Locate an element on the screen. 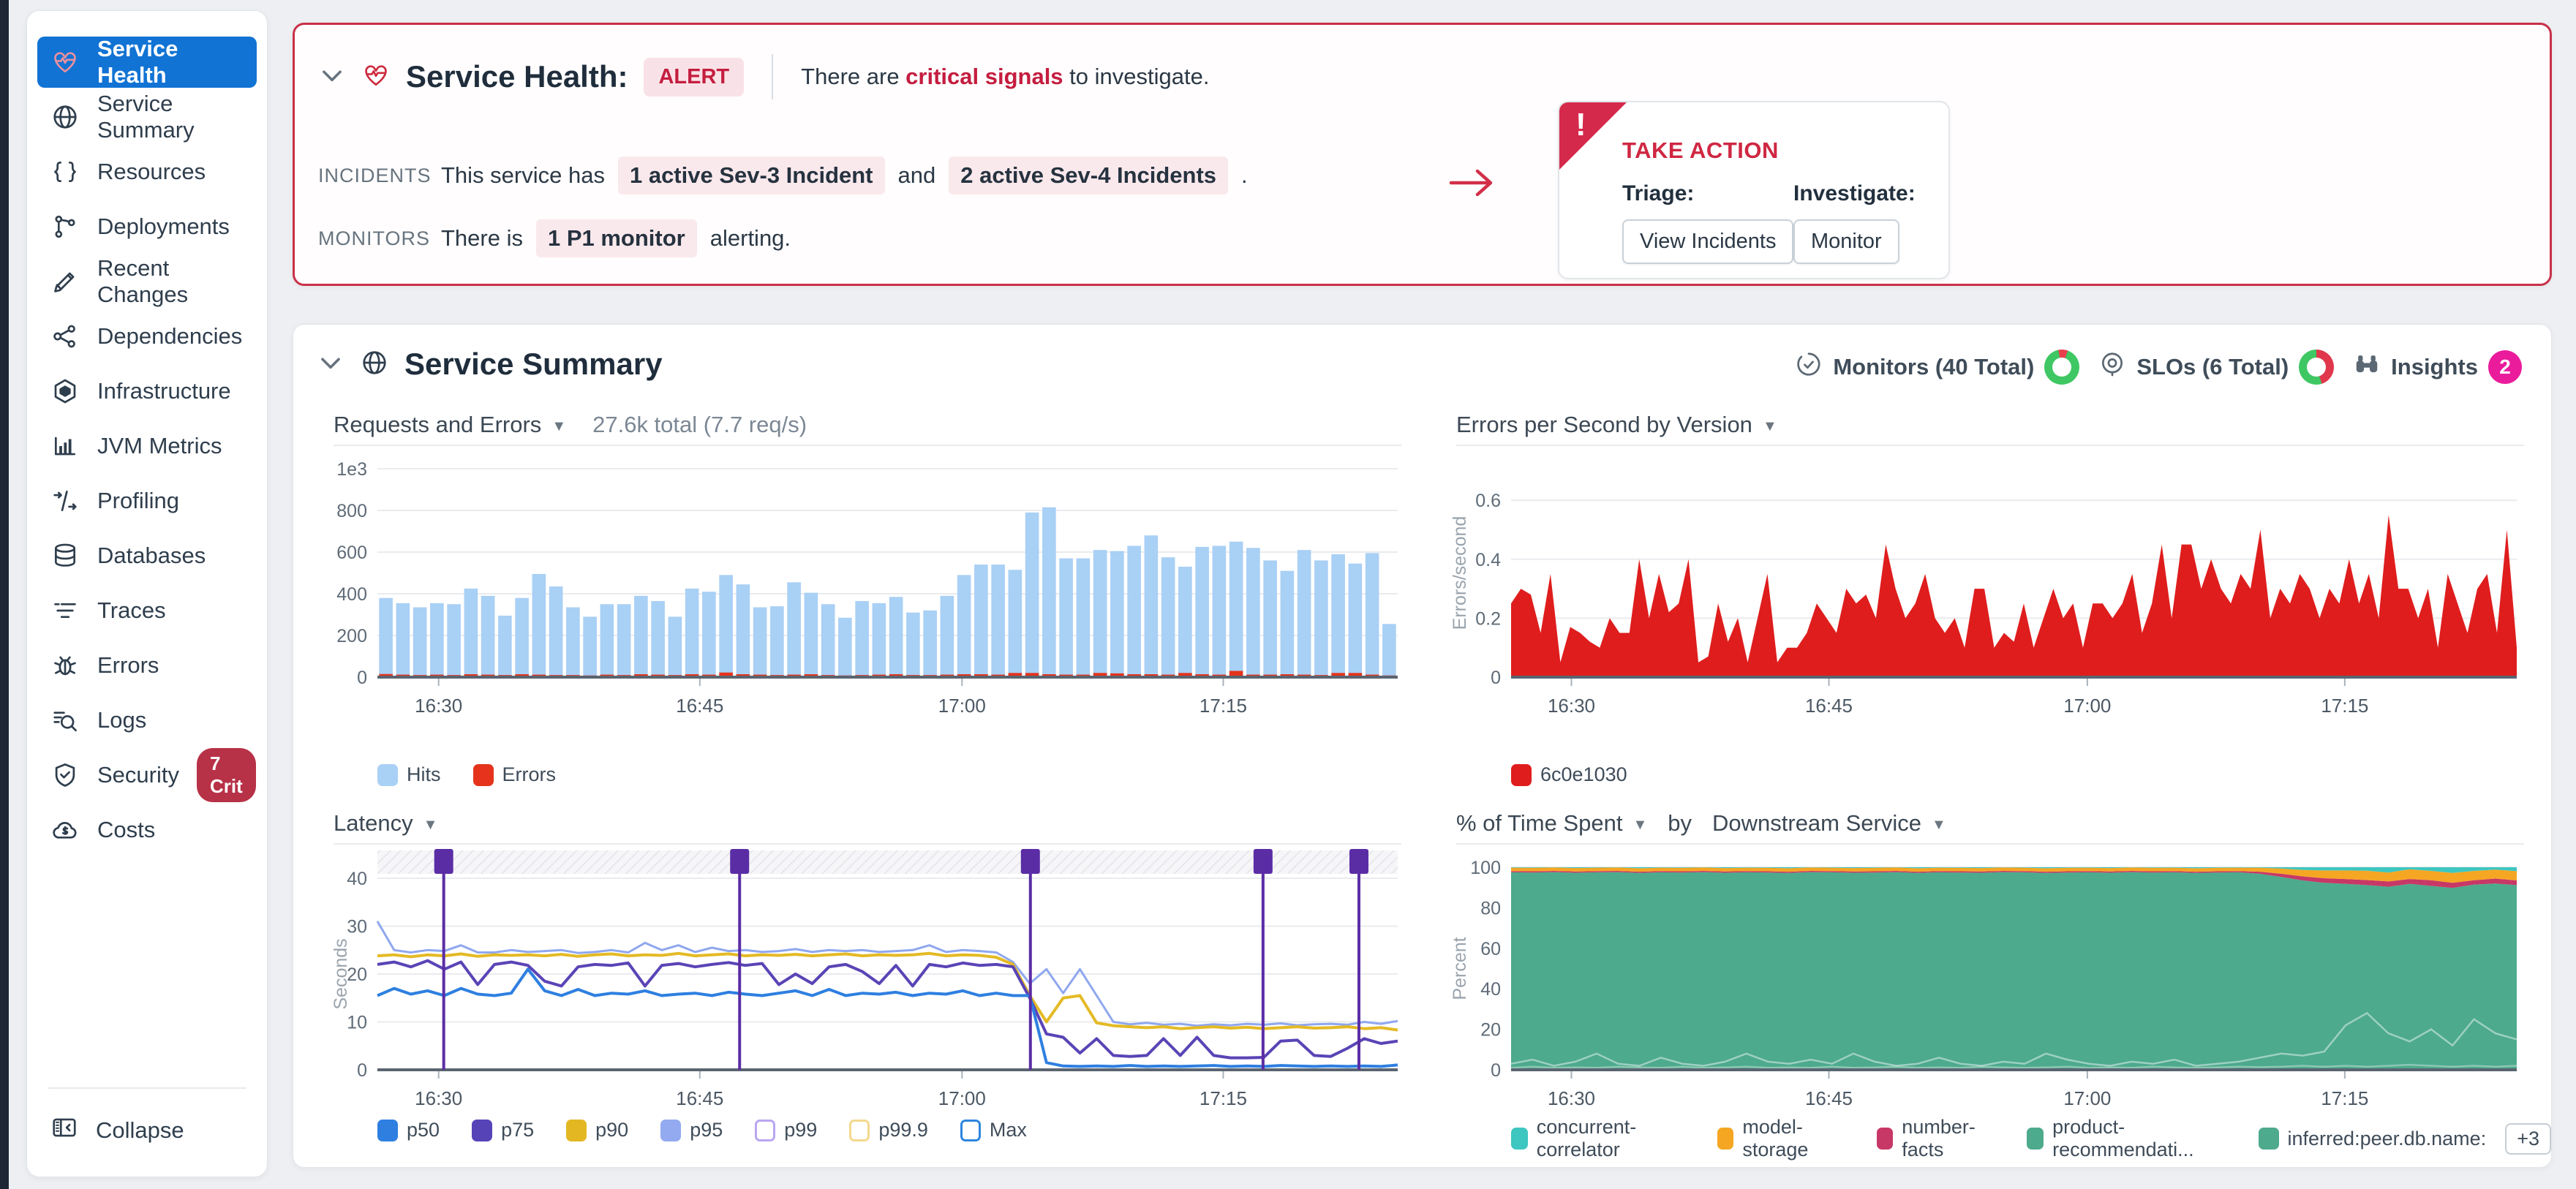 This screenshot has width=2576, height=1189. shield-icon is located at coordinates (65, 775).